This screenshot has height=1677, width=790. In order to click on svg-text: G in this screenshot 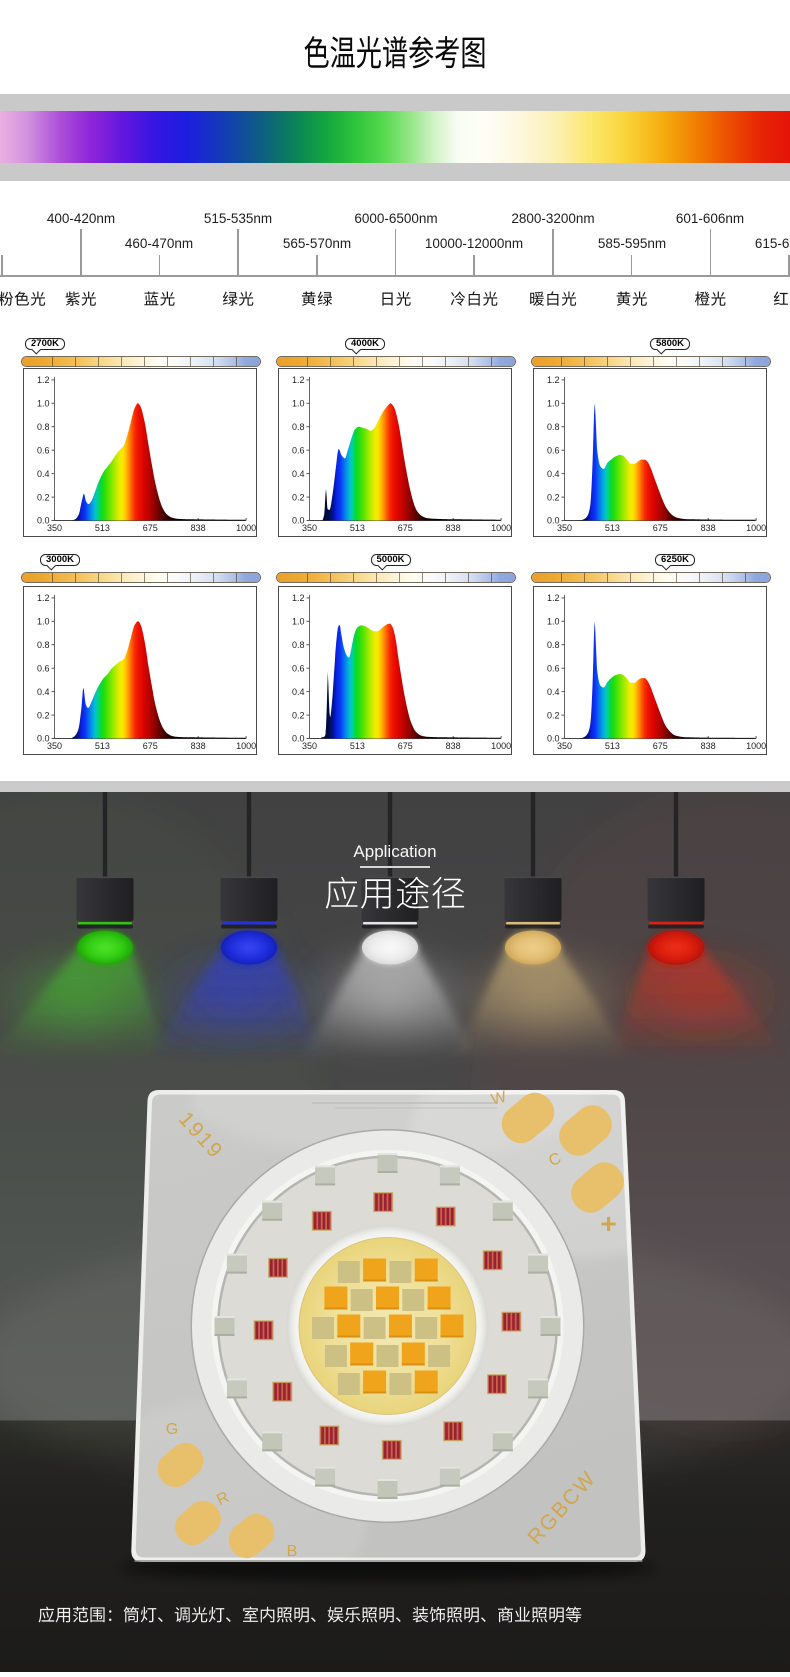, I will do `click(172, 1429)`.